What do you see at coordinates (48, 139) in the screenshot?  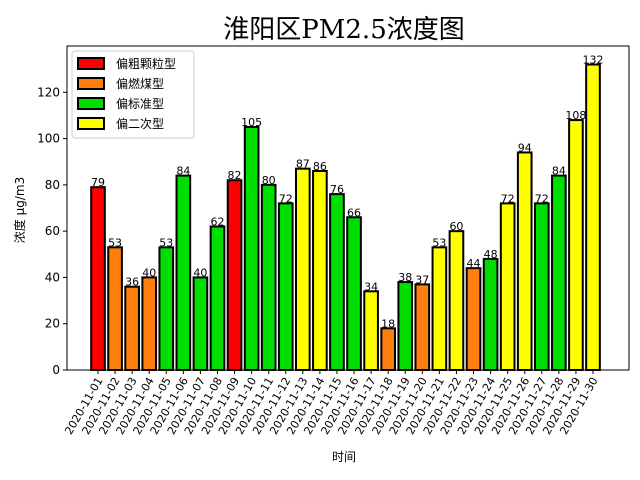 I see `y-tick-label: 100` at bounding box center [48, 139].